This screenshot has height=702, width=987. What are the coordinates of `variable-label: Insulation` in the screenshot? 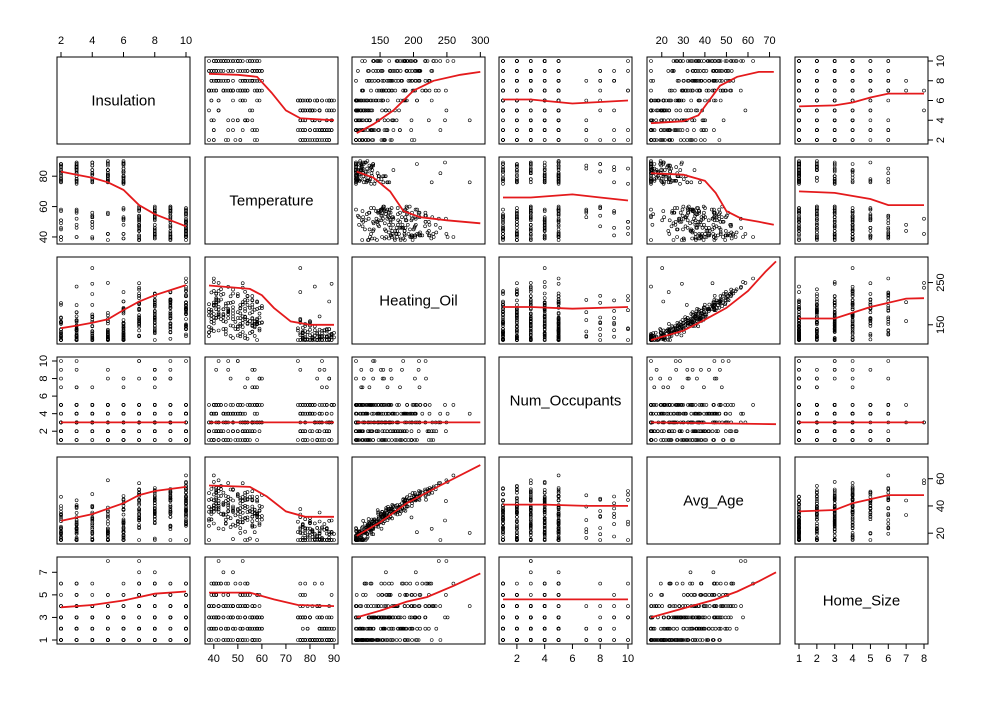 It's located at (123, 101).